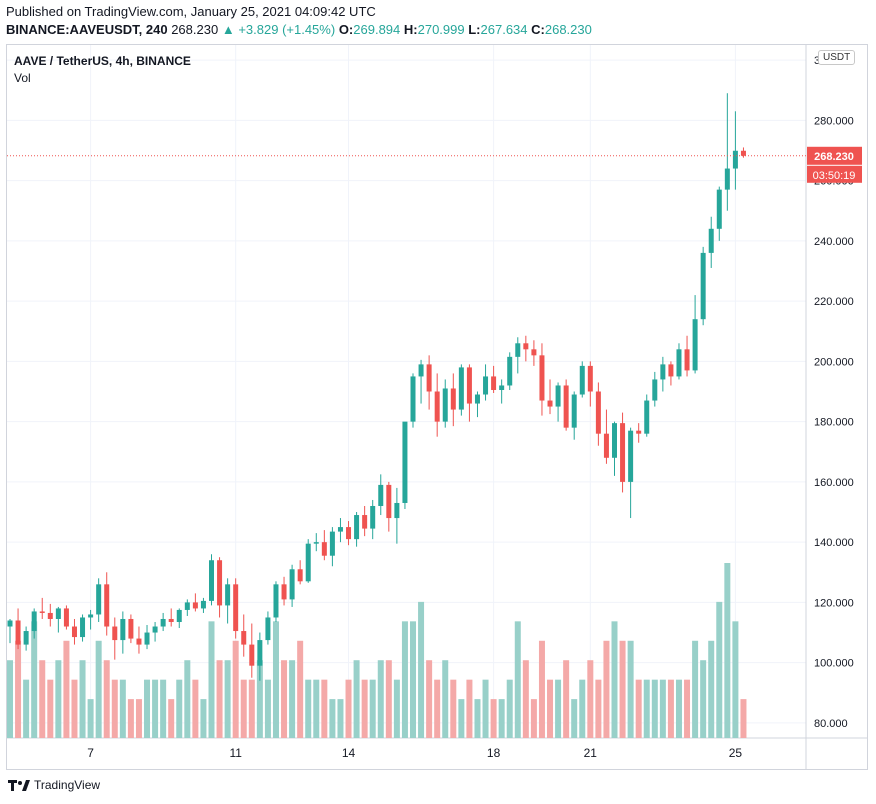 This screenshot has height=804, width=876. I want to click on low-label: L:, so click(474, 29).